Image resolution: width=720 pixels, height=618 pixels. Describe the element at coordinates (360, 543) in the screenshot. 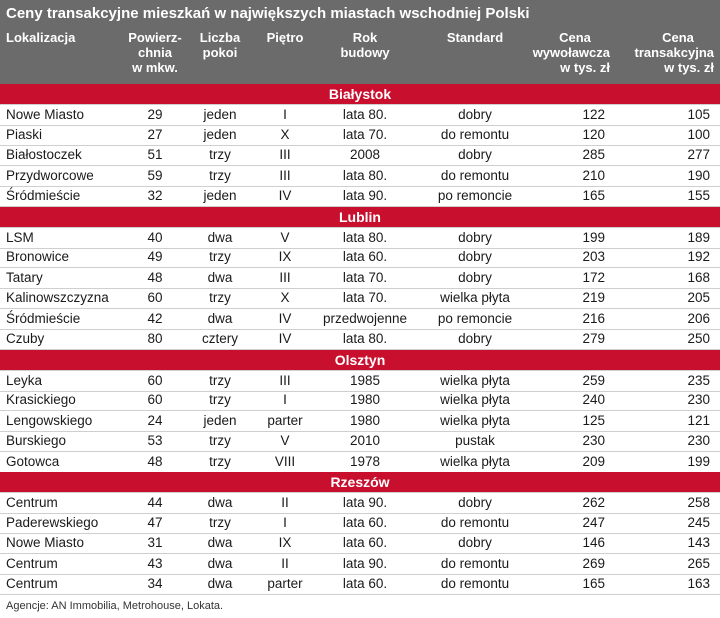

I see `table-row: Nowe Miasto 31 dwa IX lata 60. dobry 146 143` at that location.